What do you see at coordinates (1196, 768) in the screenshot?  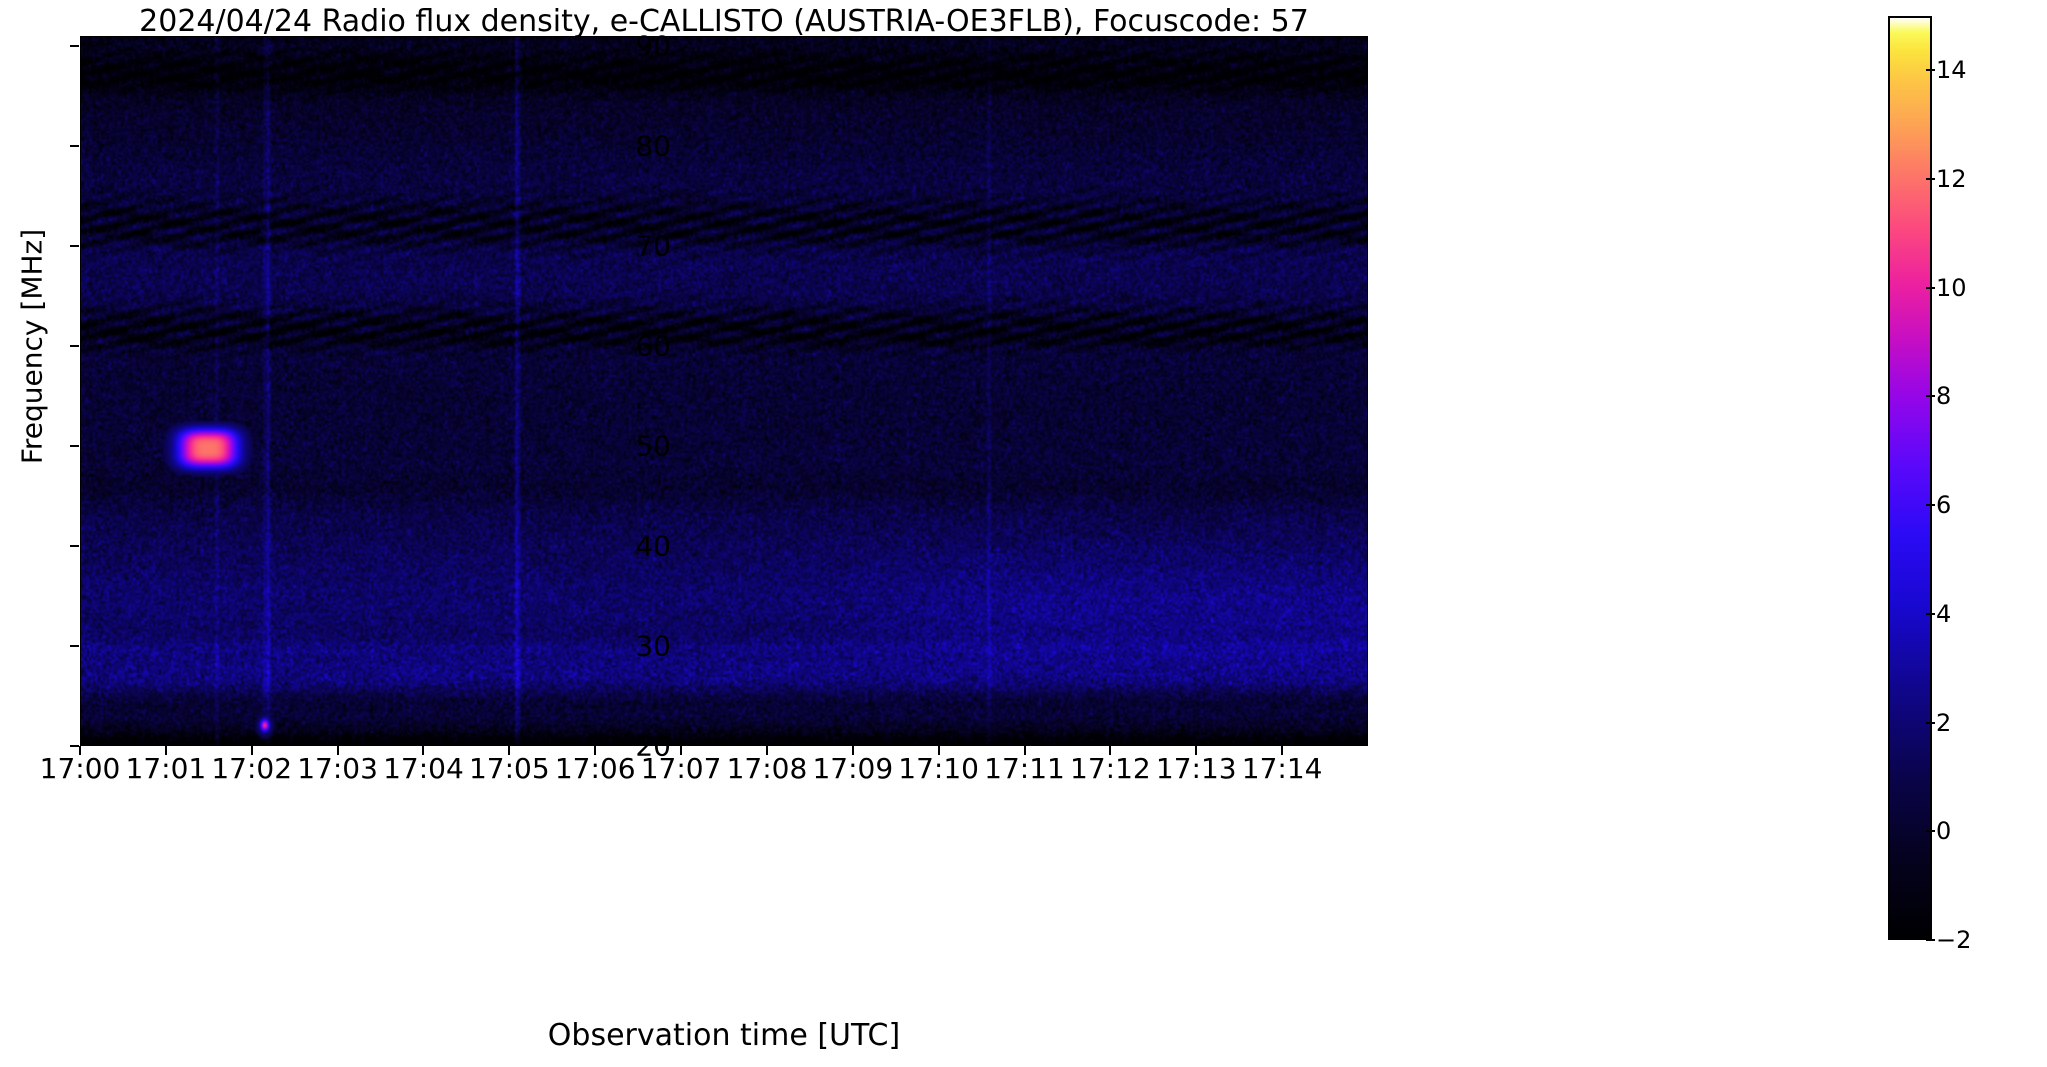 I see `x-tick-label: 17:13` at bounding box center [1196, 768].